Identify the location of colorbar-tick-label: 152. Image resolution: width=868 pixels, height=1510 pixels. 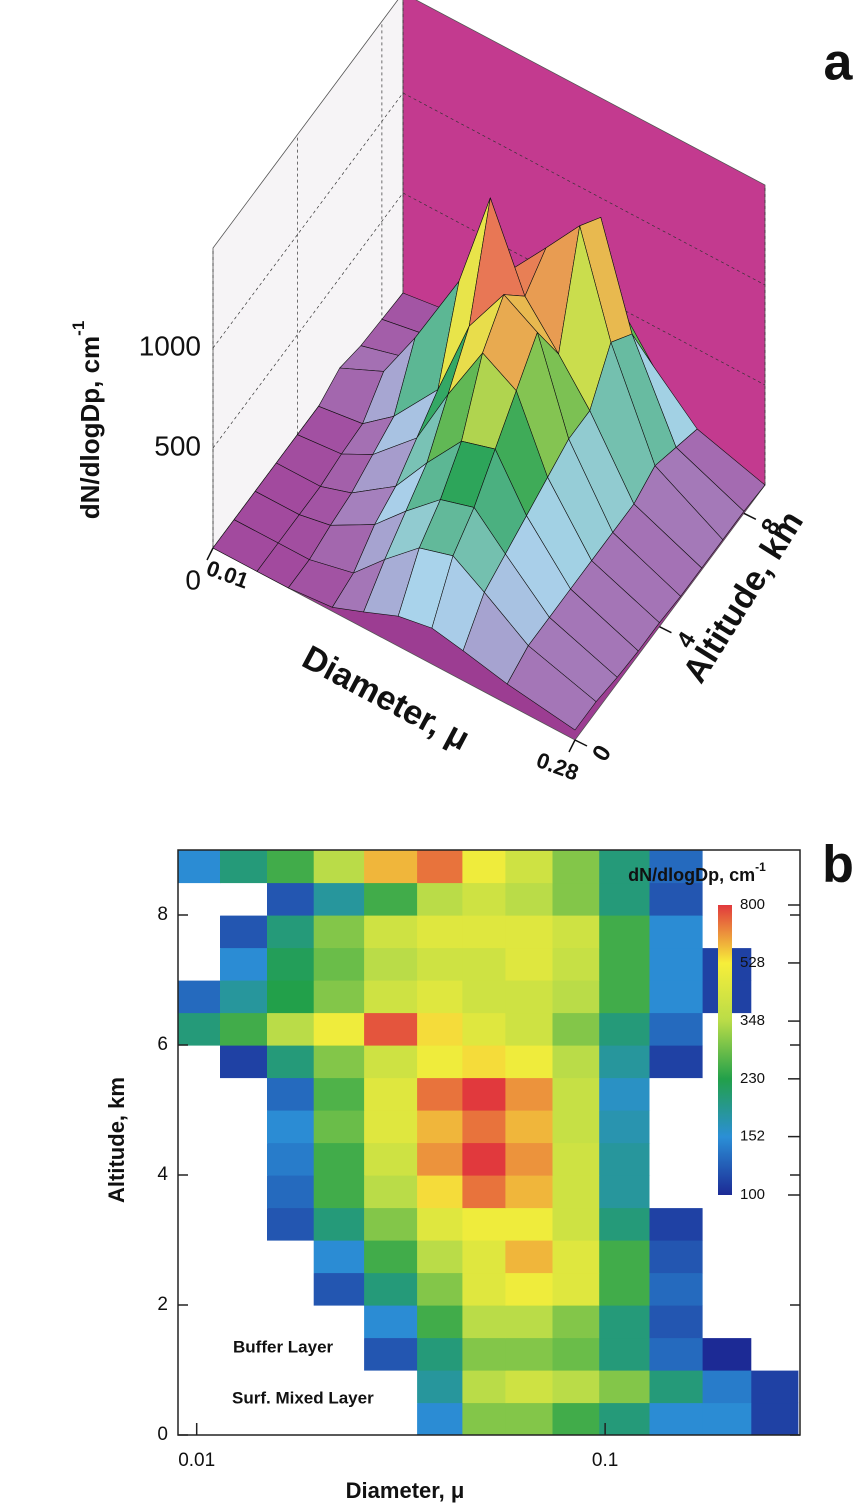
(752, 1136).